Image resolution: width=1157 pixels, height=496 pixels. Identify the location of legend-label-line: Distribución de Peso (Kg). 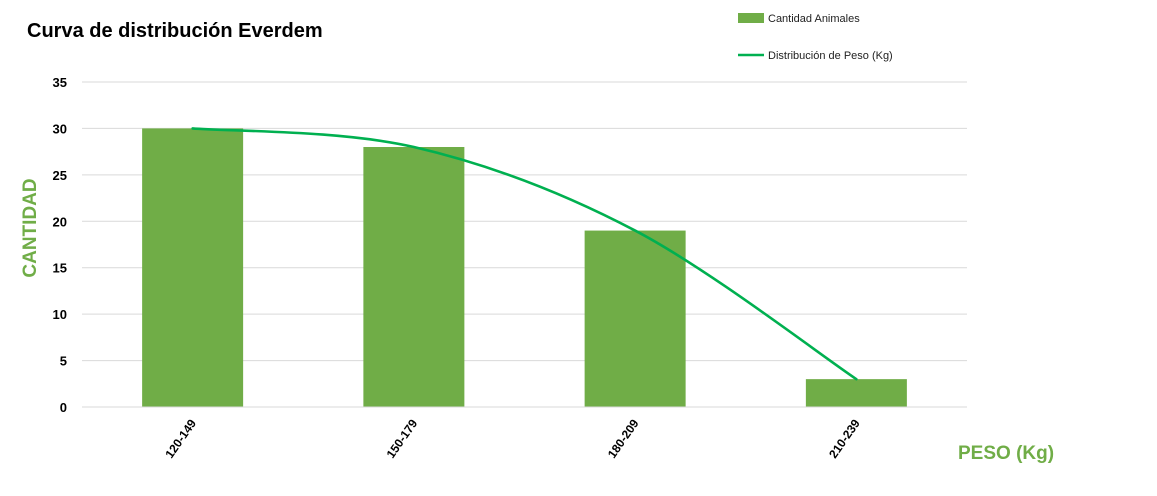
(830, 56).